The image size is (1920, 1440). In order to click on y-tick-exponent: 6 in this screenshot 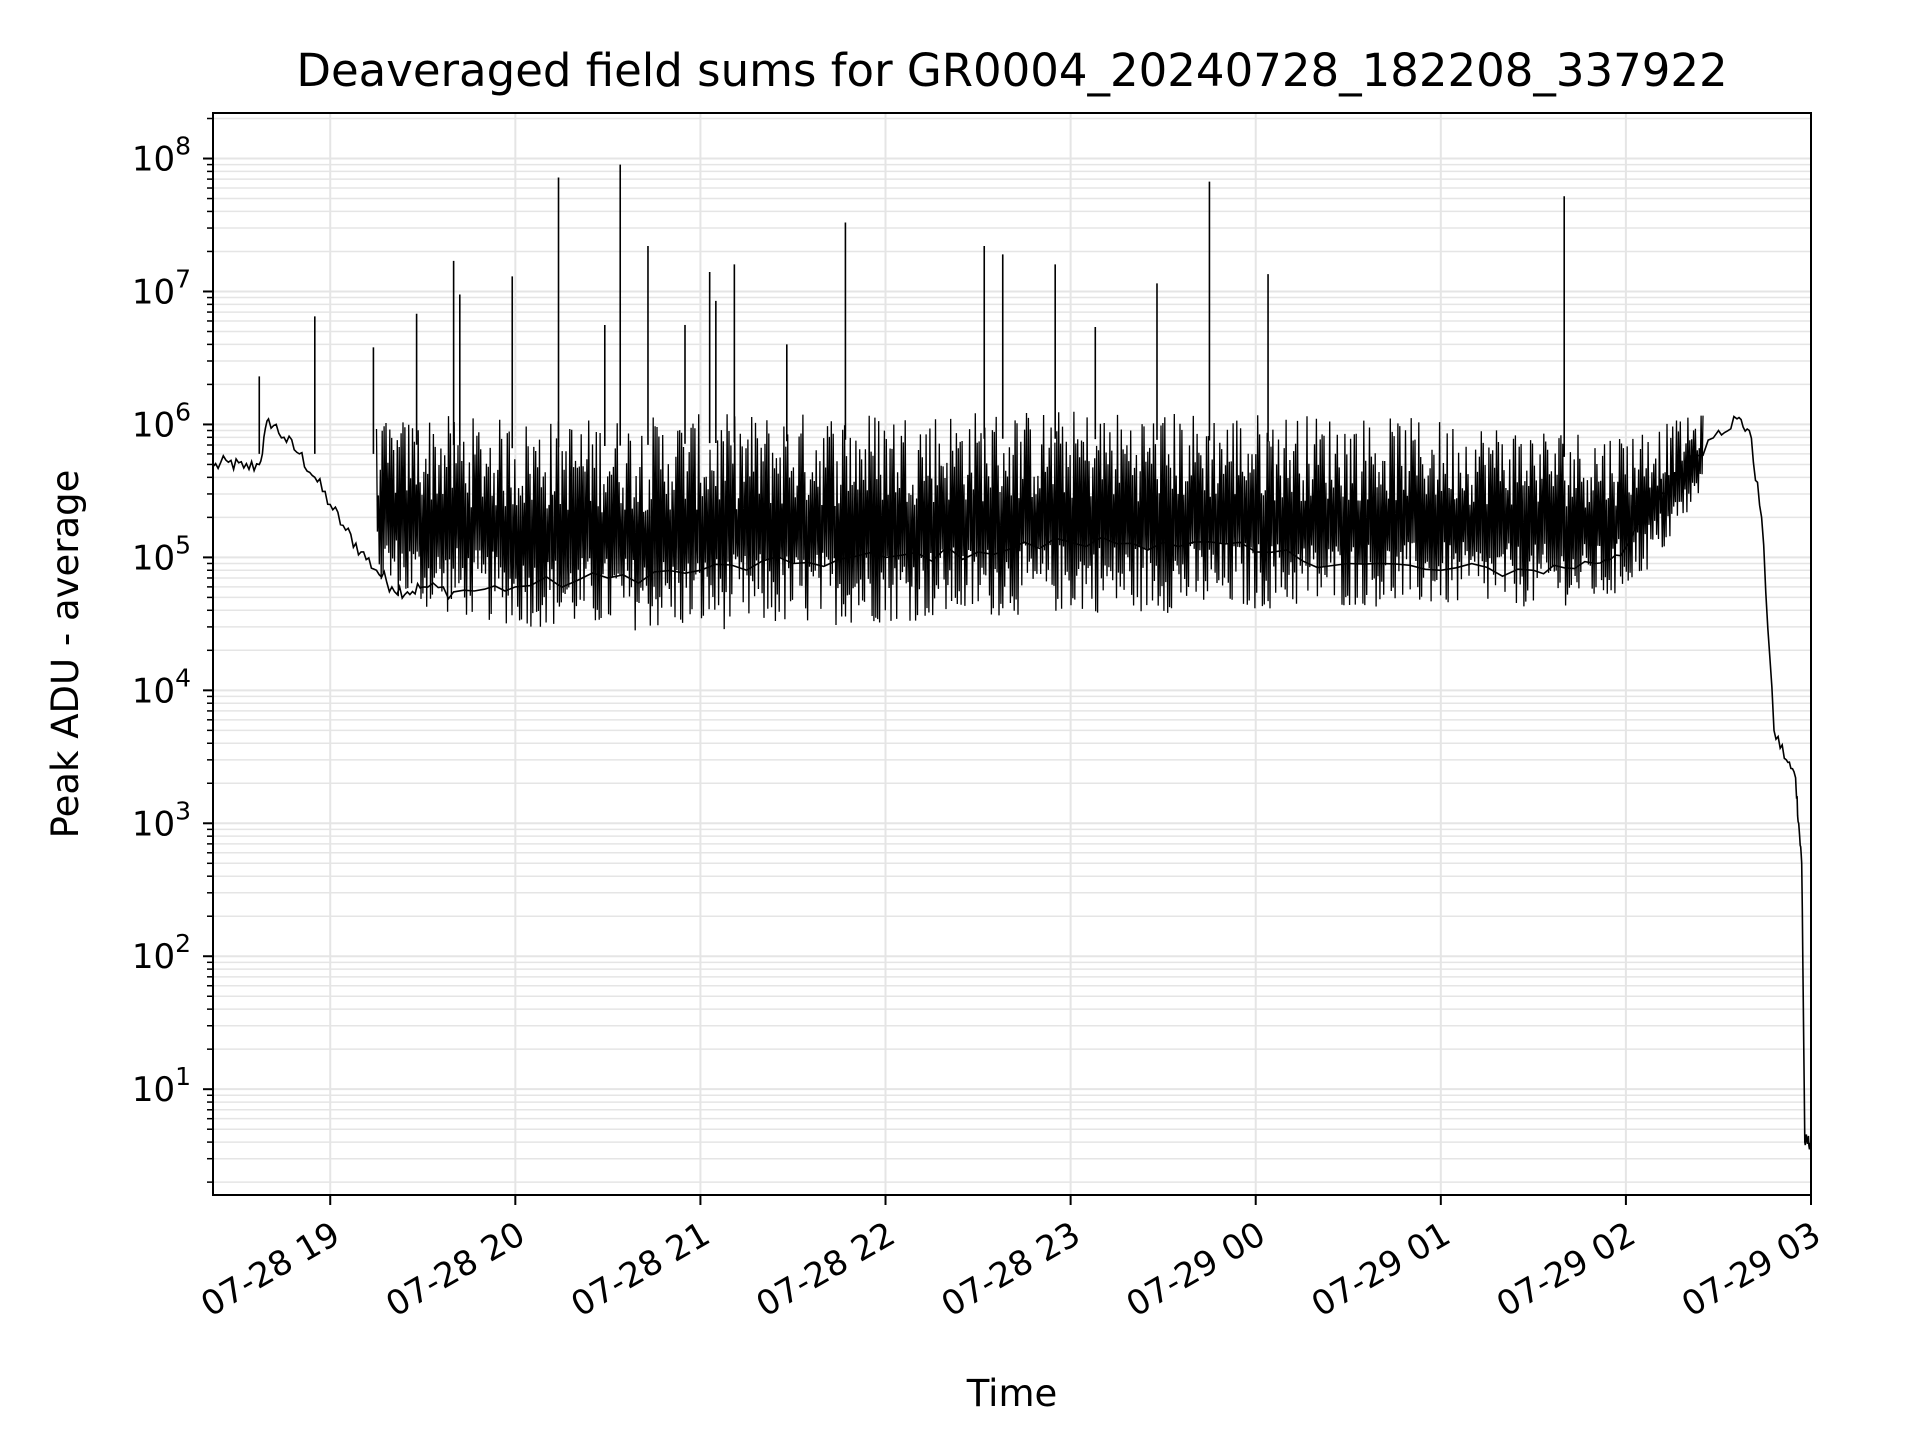, I will do `click(183, 411)`.